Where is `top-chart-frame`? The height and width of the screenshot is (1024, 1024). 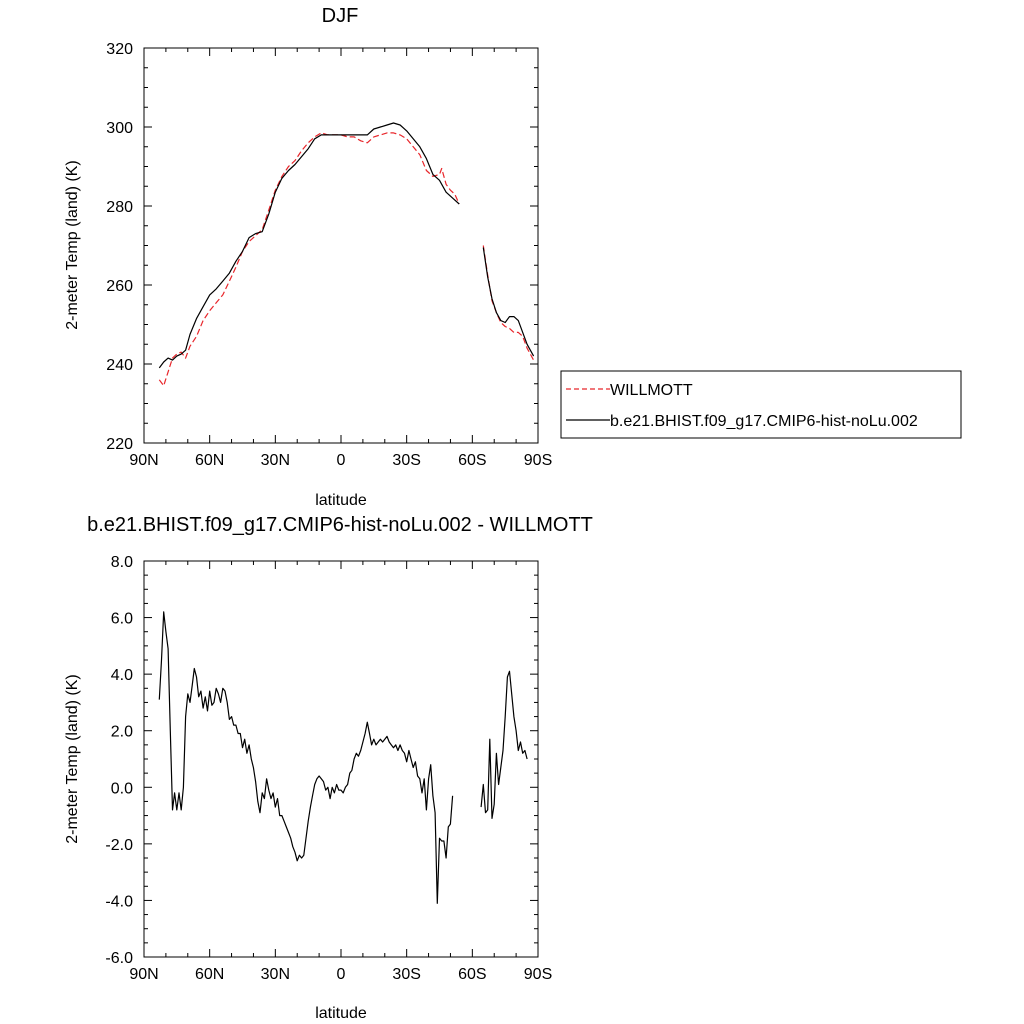 top-chart-frame is located at coordinates (341, 245).